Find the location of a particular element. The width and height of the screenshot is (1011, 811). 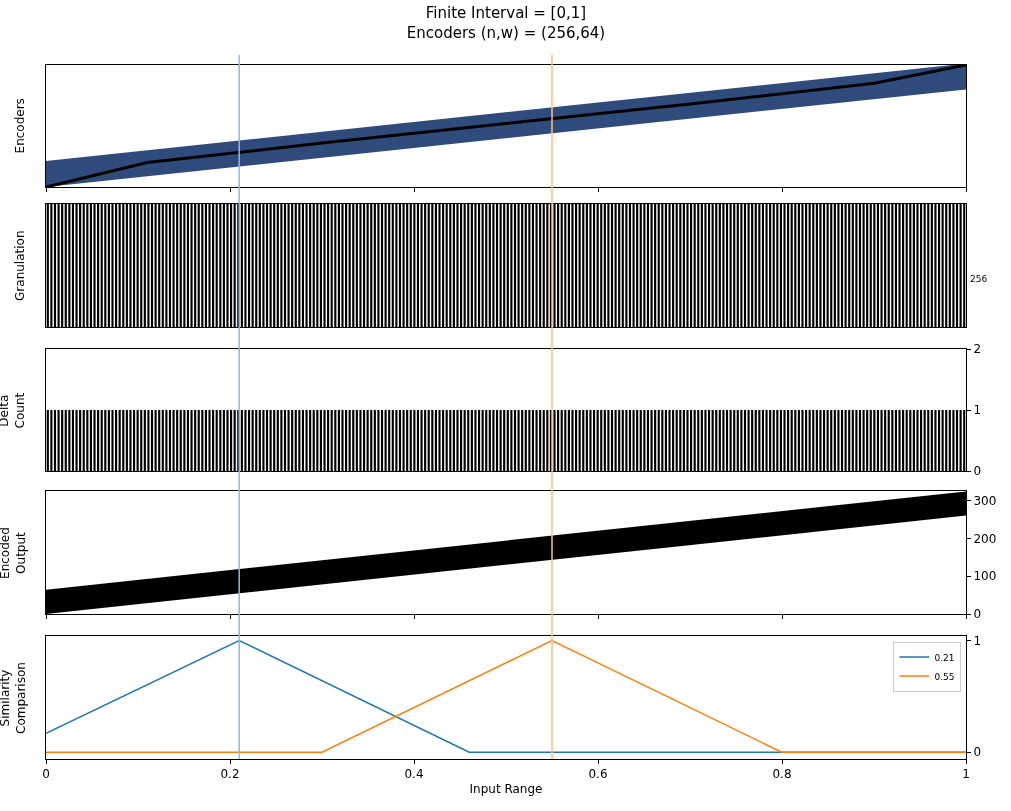

y-tick-label: 100 is located at coordinates (985, 576).